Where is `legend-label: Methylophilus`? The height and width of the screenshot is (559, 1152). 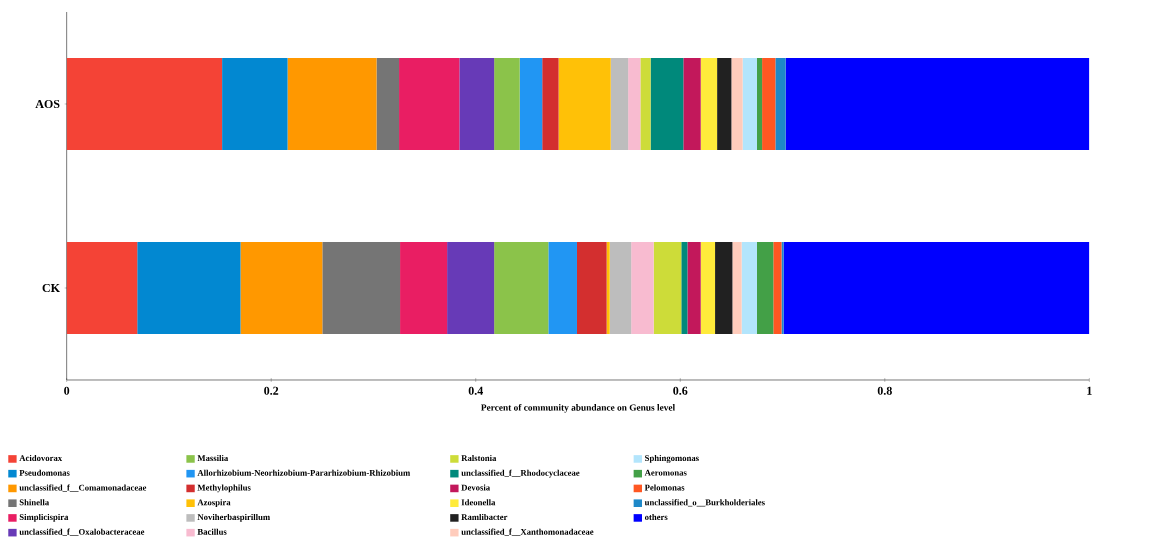 legend-label: Methylophilus is located at coordinates (224, 488).